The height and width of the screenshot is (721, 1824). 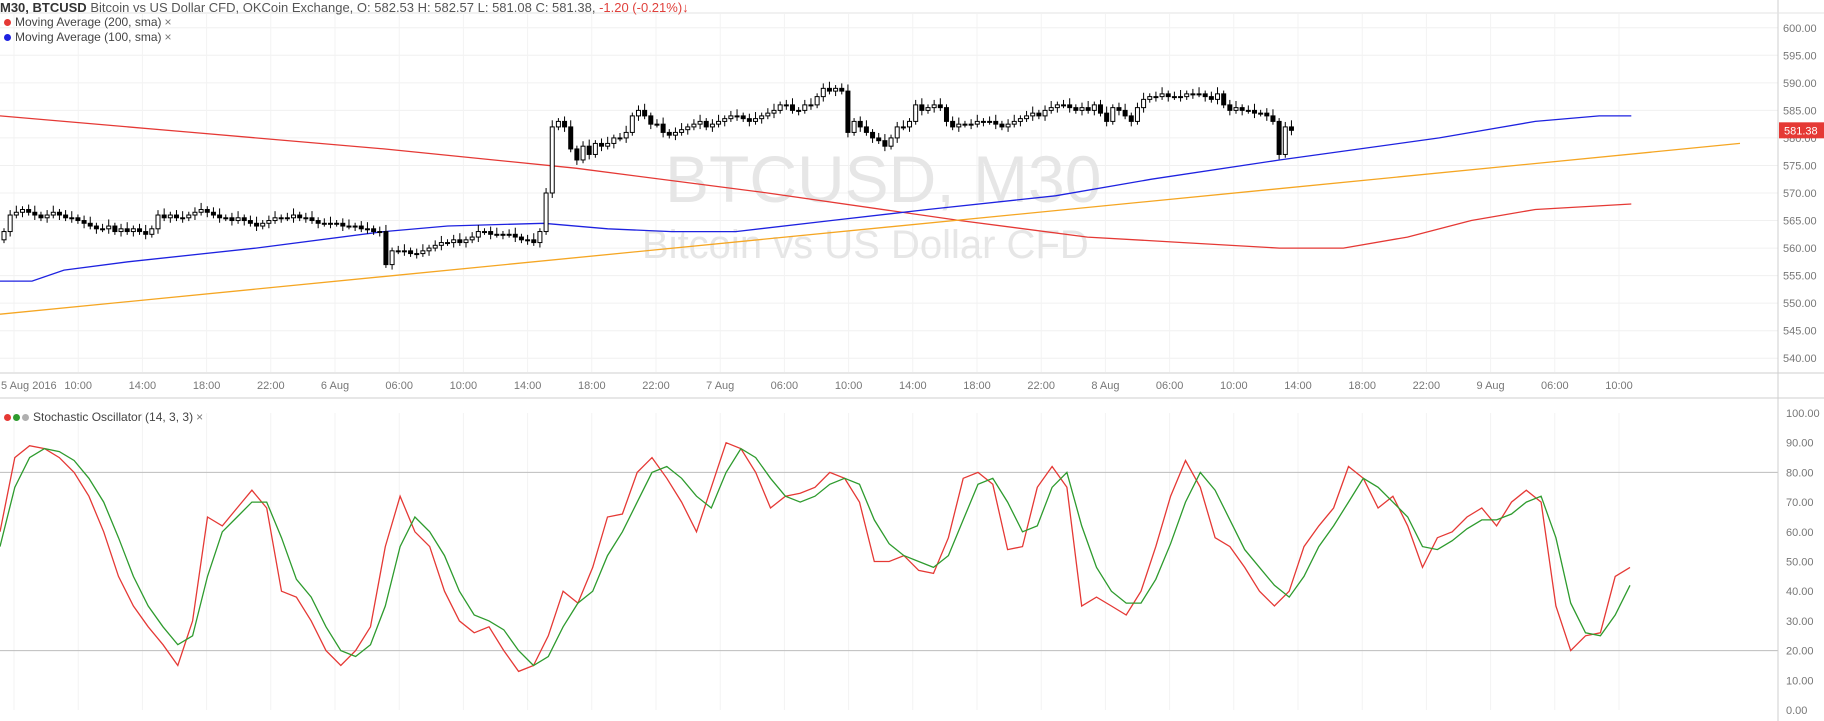 What do you see at coordinates (7, 23) in the screenshot?
I see `red-dot-icon` at bounding box center [7, 23].